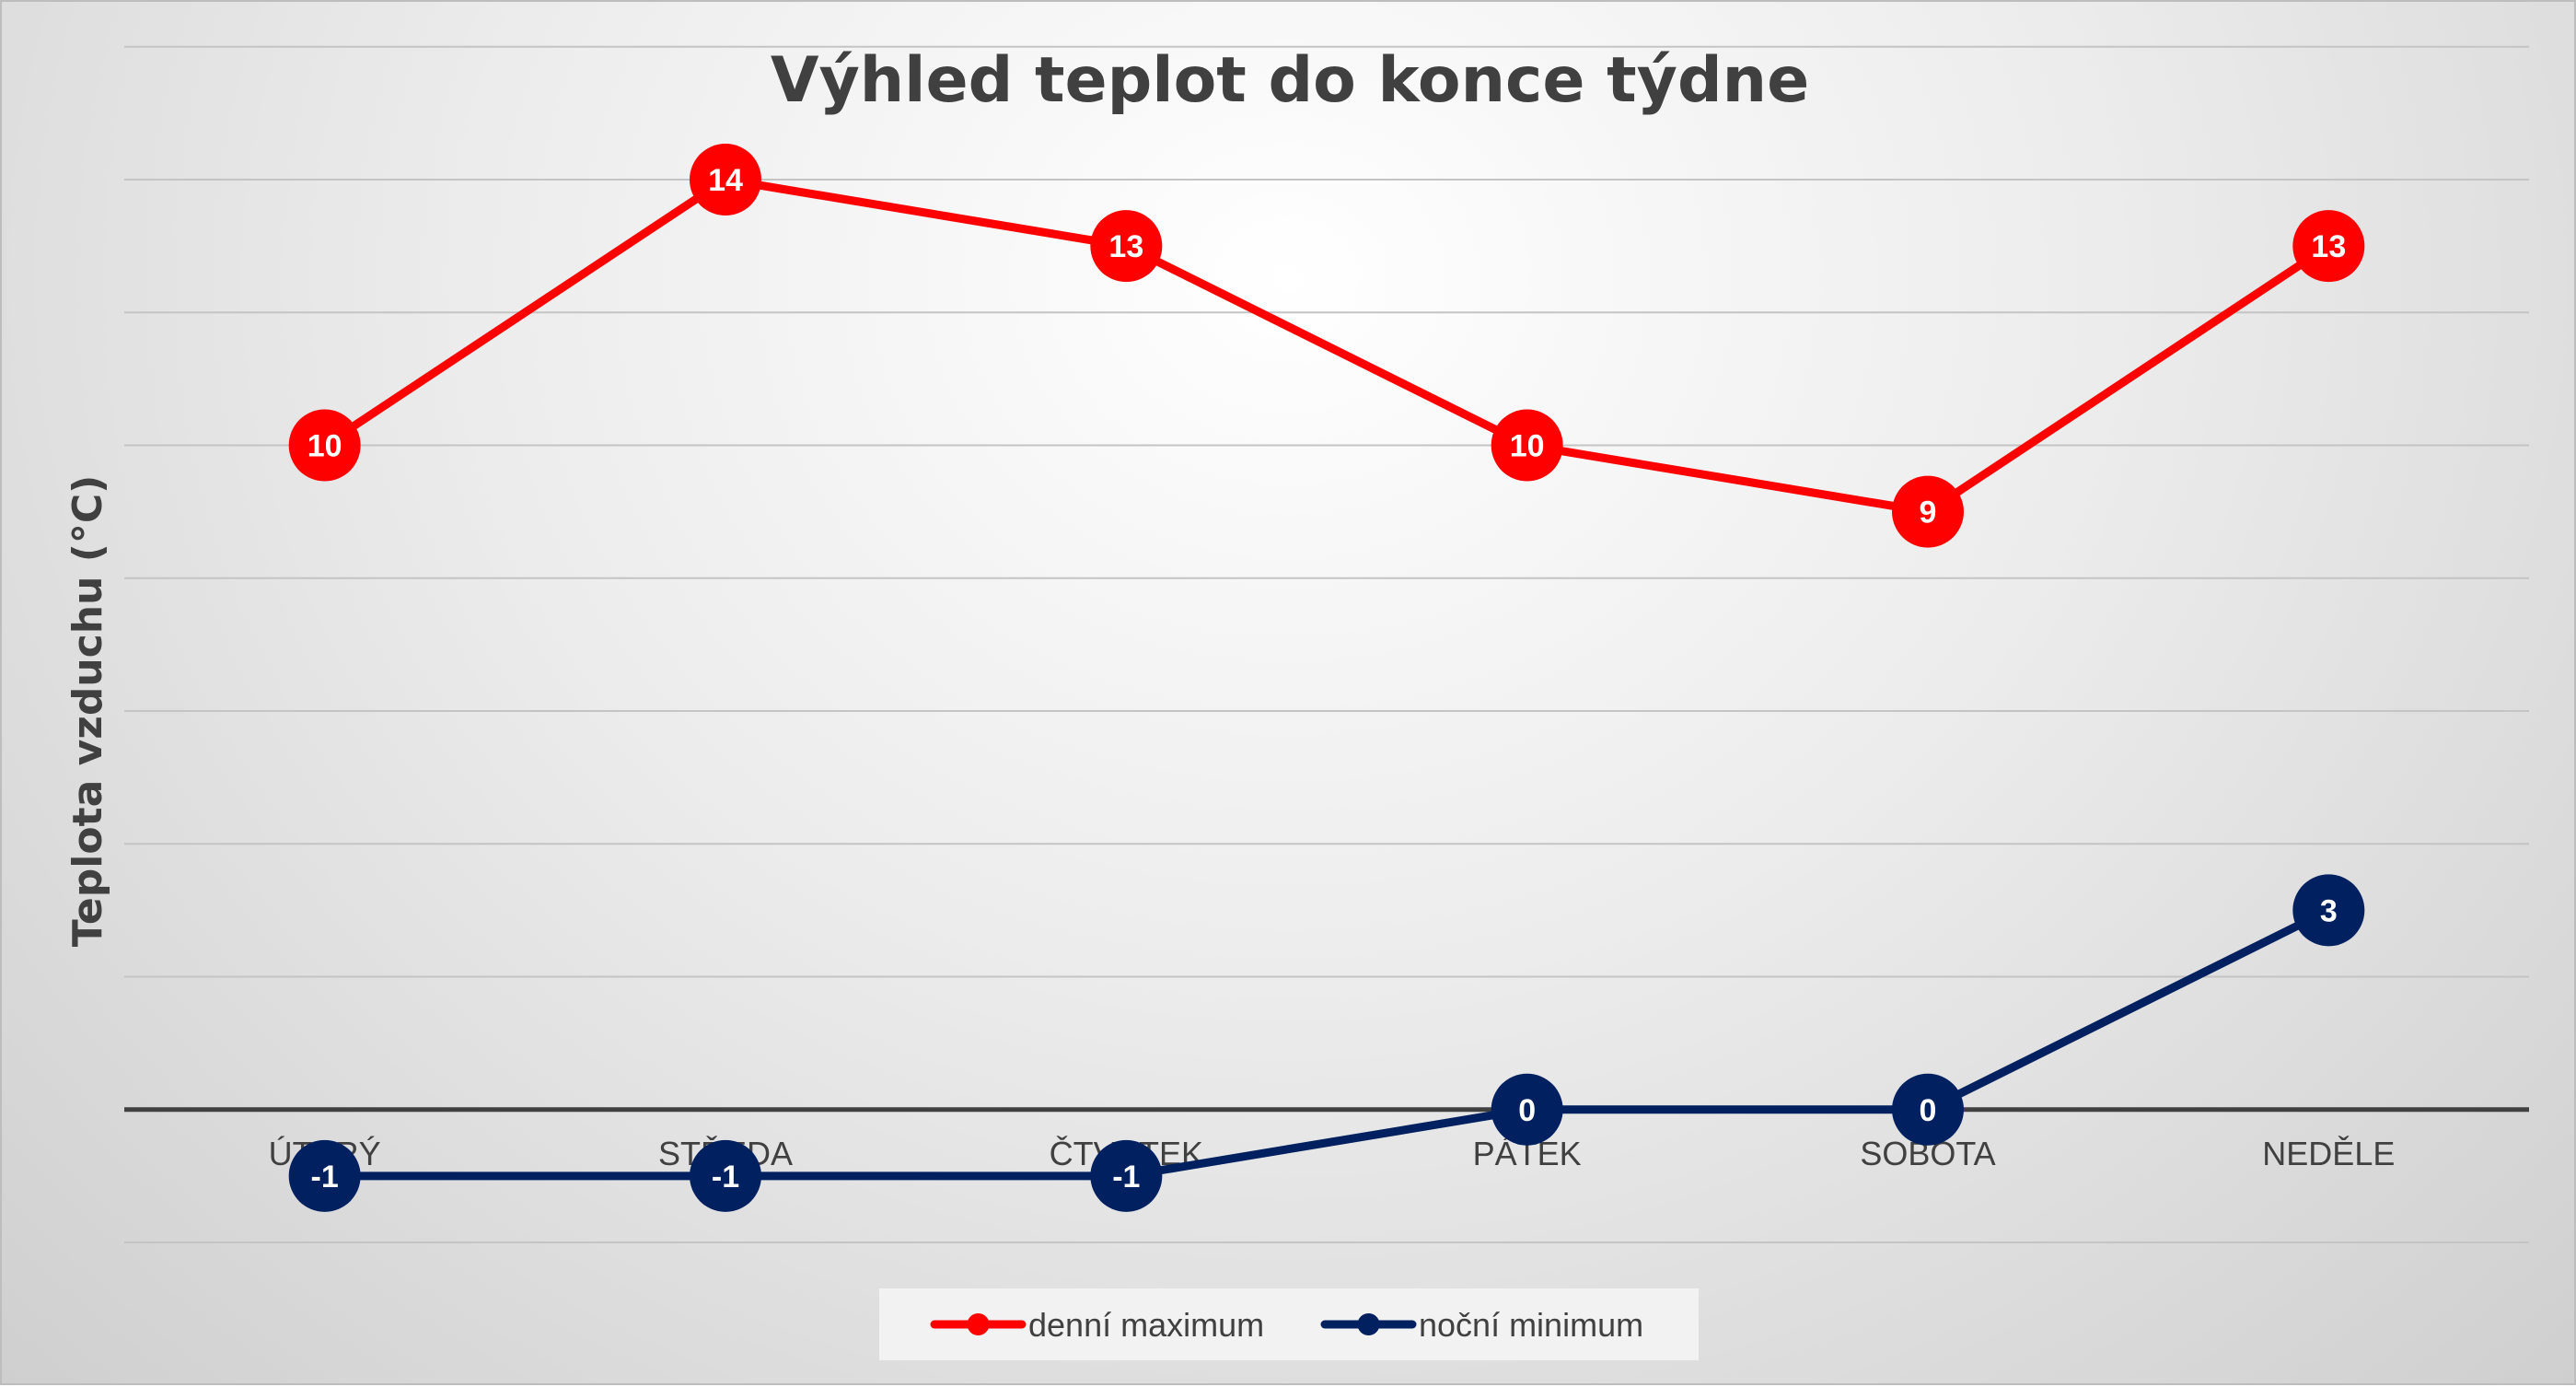 Image resolution: width=2576 pixels, height=1387 pixels. I want to click on legend-item-1: denní maximum, so click(1097, 1325).